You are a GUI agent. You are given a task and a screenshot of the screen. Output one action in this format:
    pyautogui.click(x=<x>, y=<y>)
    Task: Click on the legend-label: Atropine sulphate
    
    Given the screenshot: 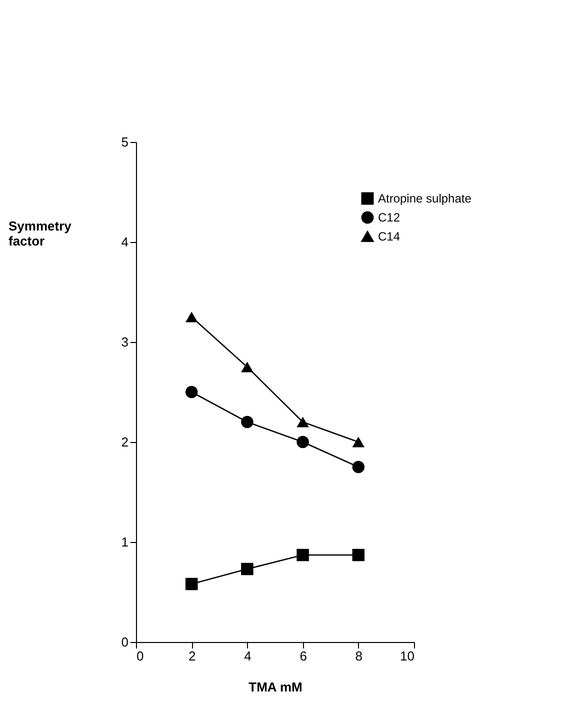 What is the action you would take?
    pyautogui.click(x=425, y=199)
    